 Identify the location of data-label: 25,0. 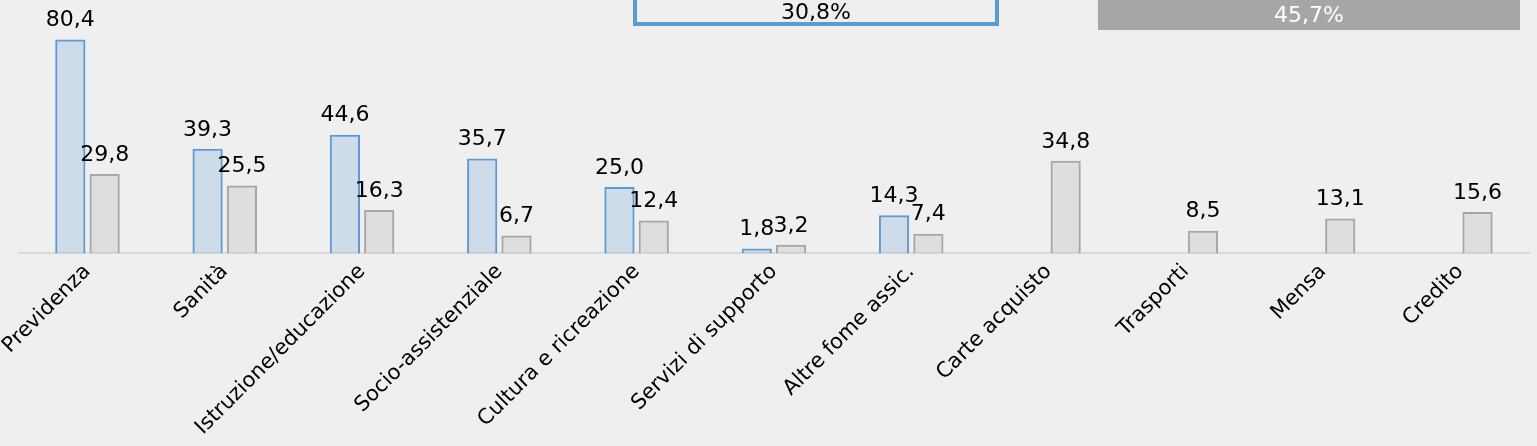
(619, 166).